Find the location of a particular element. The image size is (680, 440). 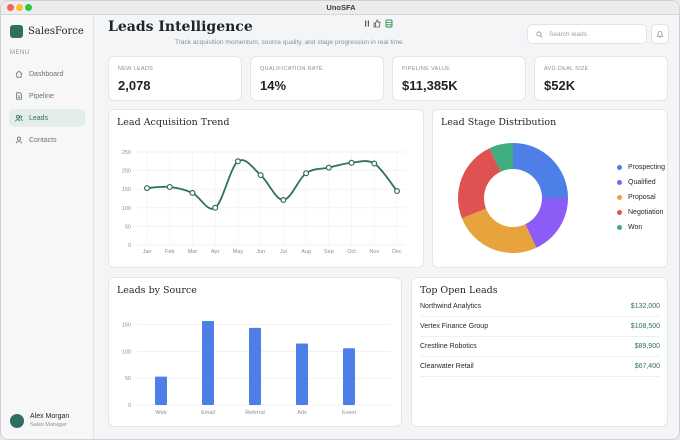

chart-title: Lead Acquisition Trend is located at coordinates (173, 122).